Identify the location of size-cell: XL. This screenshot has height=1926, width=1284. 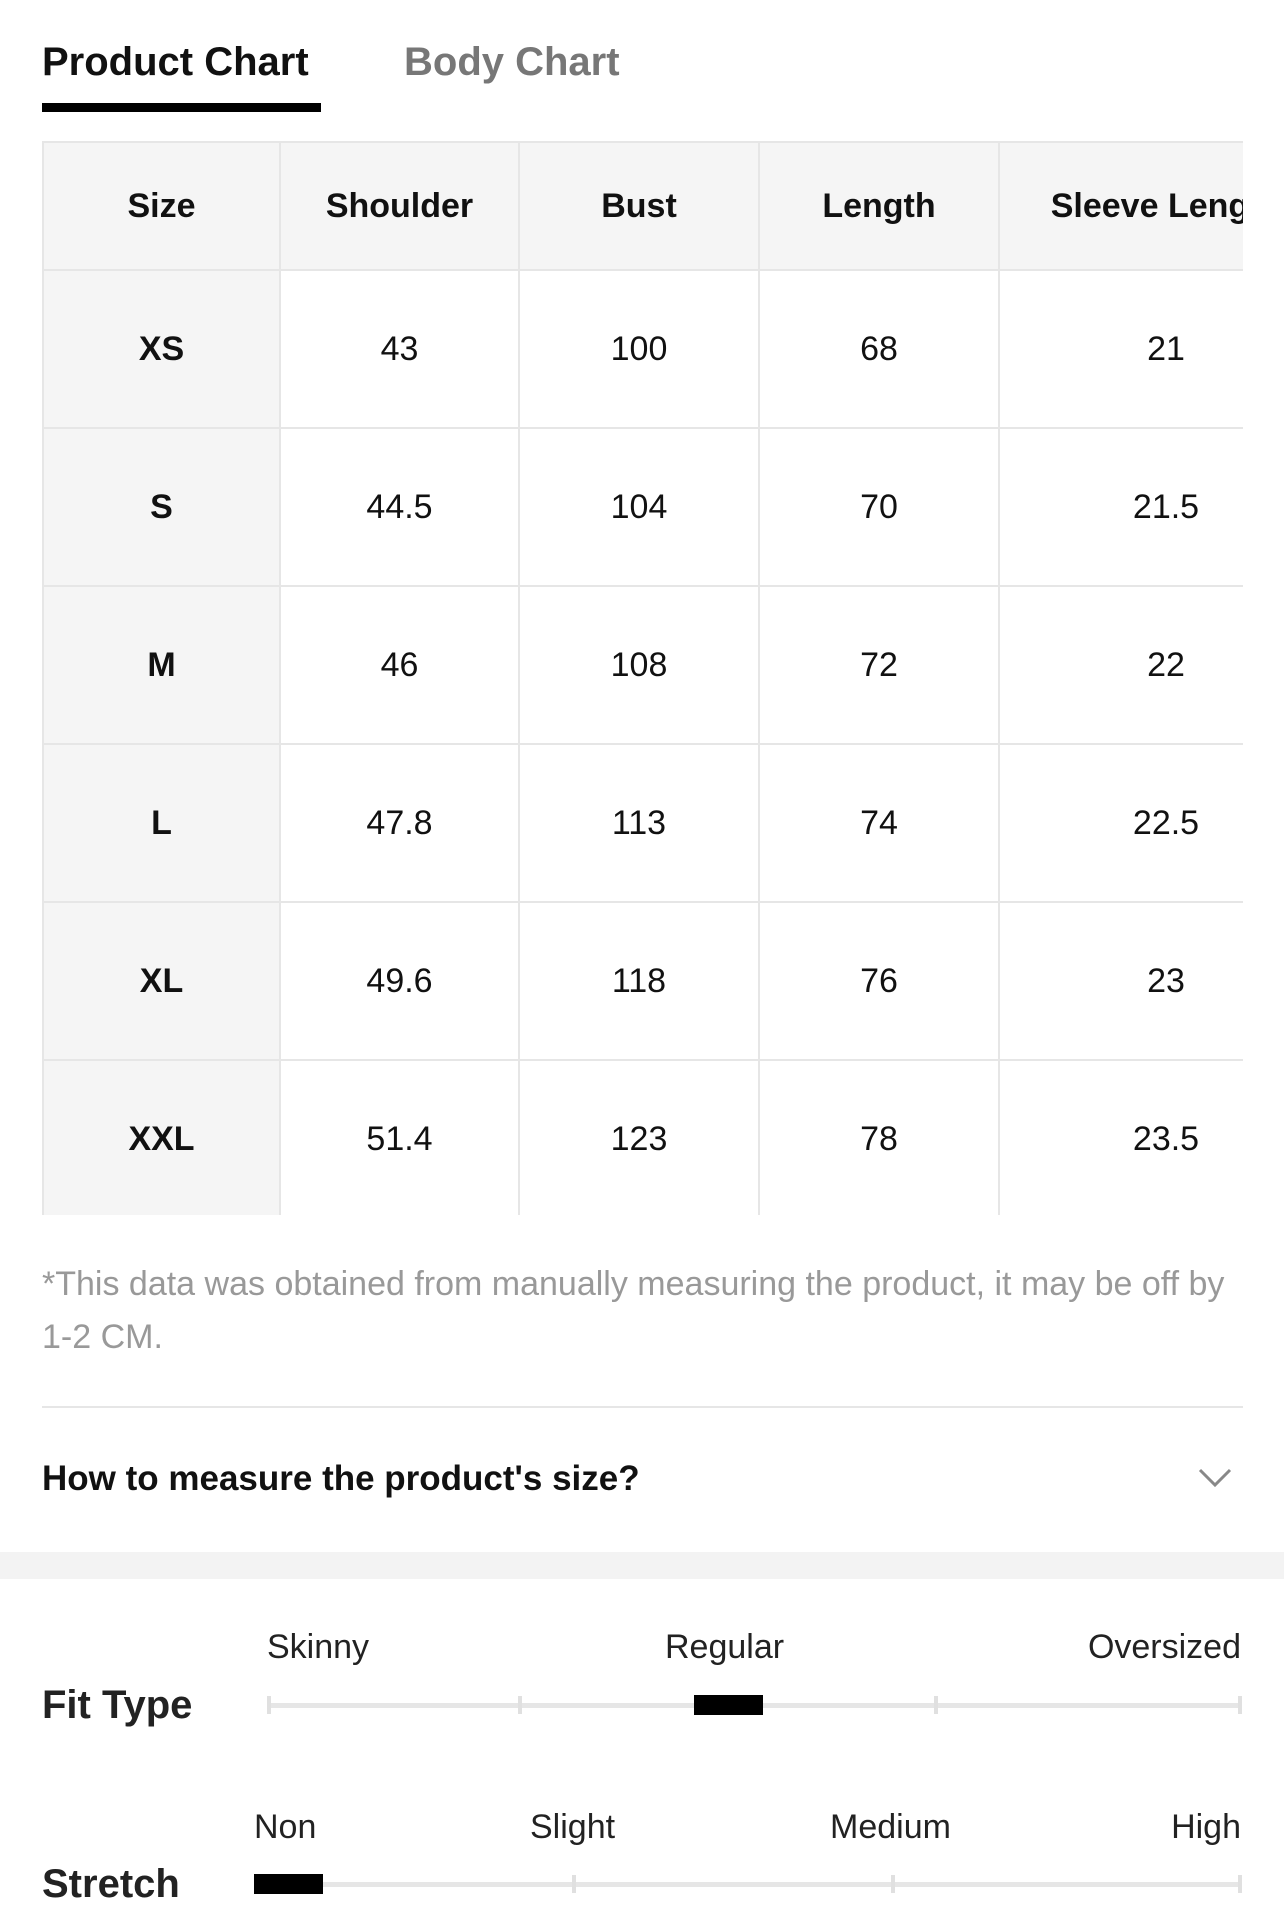
(161, 981).